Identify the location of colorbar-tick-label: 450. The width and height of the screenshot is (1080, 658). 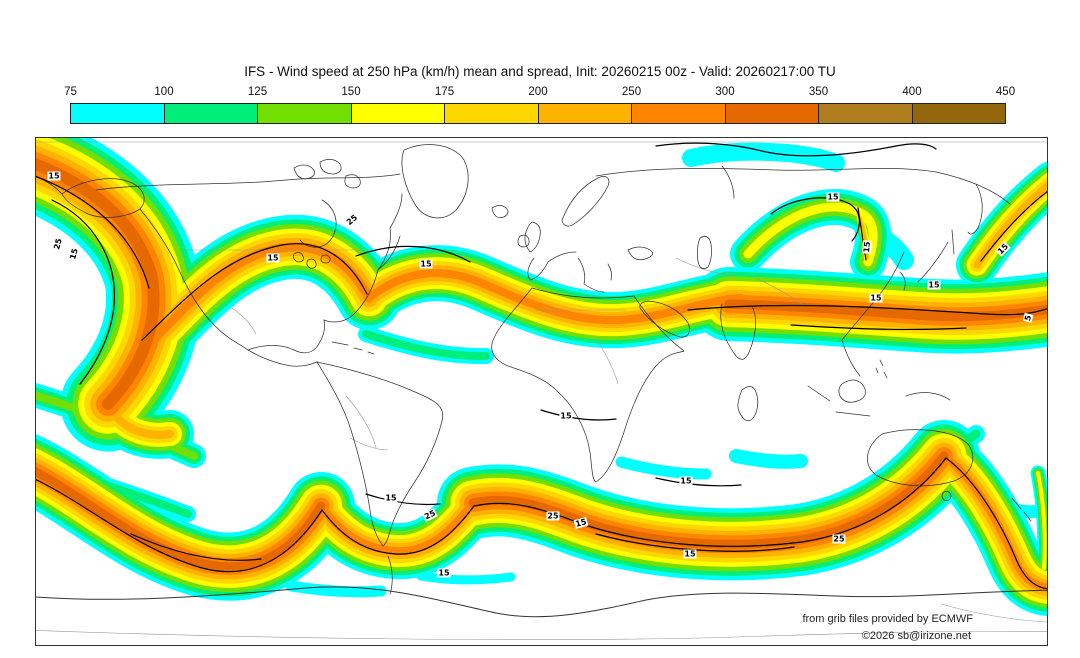
(1005, 92).